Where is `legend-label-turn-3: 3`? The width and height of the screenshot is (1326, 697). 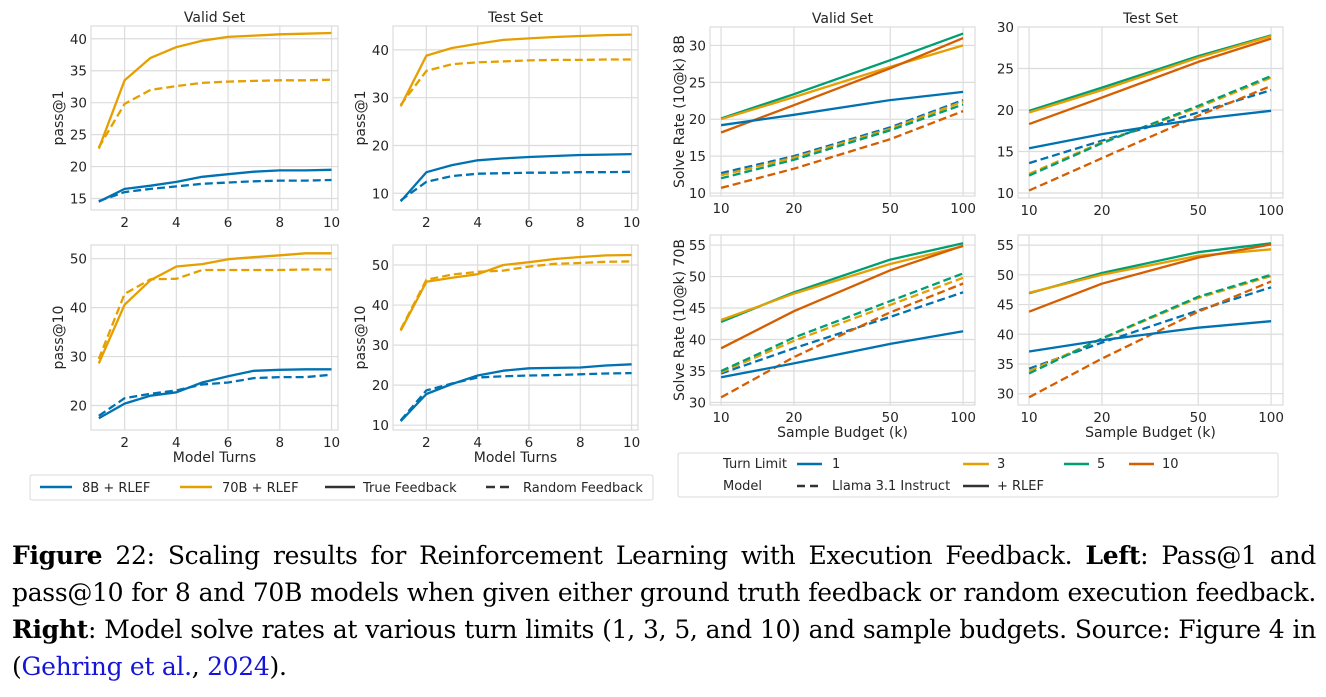 legend-label-turn-3: 3 is located at coordinates (1001, 464).